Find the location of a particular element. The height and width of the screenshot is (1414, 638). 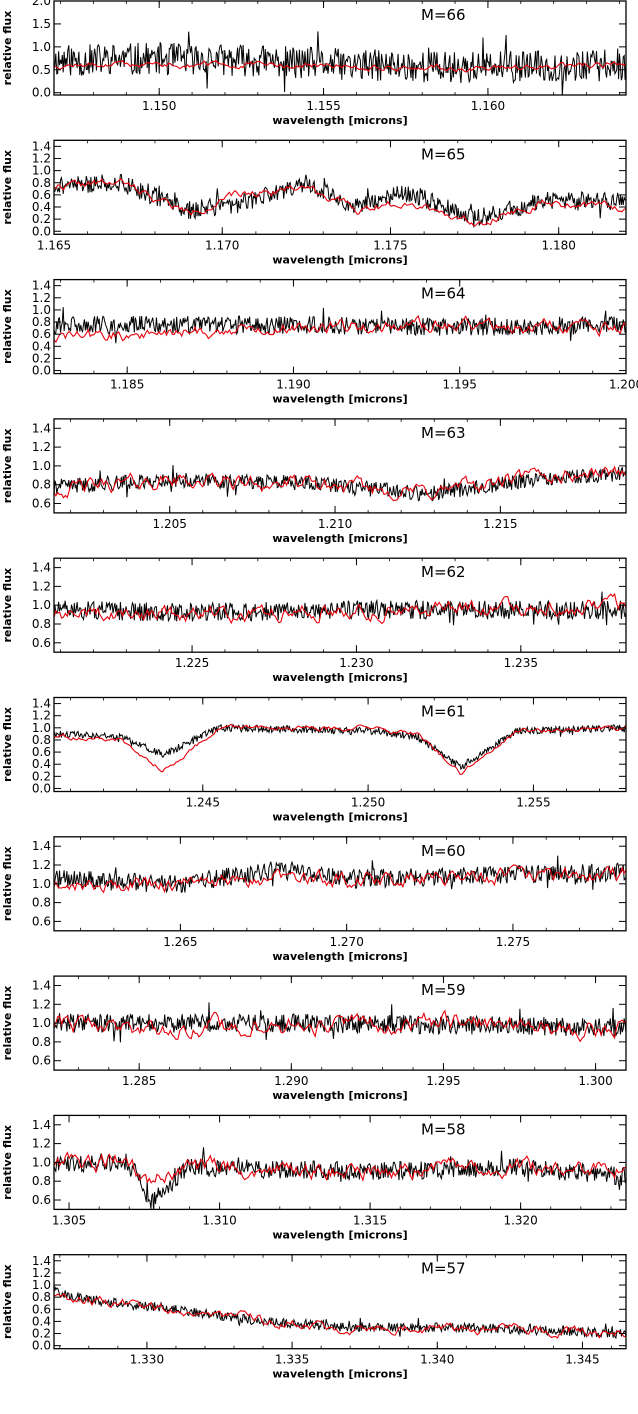

order-label: M=57 is located at coordinates (443, 1269).